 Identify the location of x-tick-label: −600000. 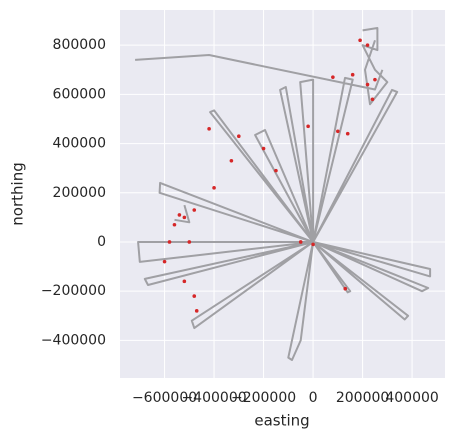
(164, 398).